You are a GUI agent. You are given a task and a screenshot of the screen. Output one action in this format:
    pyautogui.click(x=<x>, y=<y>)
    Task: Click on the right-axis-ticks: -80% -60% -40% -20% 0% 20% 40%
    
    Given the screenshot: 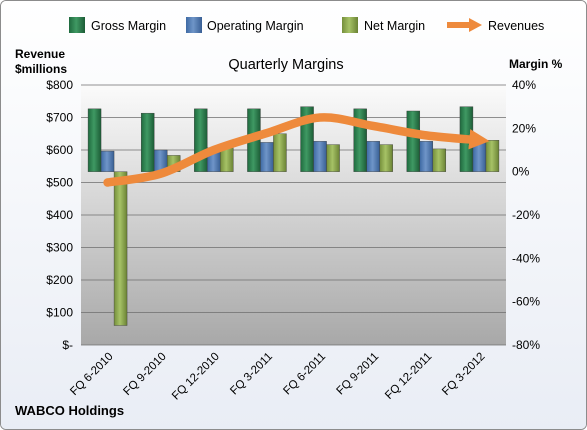 What is the action you would take?
    pyautogui.click(x=526, y=215)
    